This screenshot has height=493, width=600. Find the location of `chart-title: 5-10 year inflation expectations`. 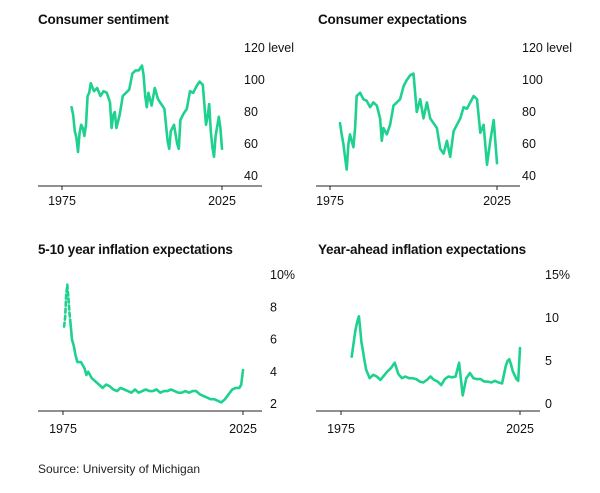

chart-title: 5-10 year inflation expectations is located at coordinates (135, 249).